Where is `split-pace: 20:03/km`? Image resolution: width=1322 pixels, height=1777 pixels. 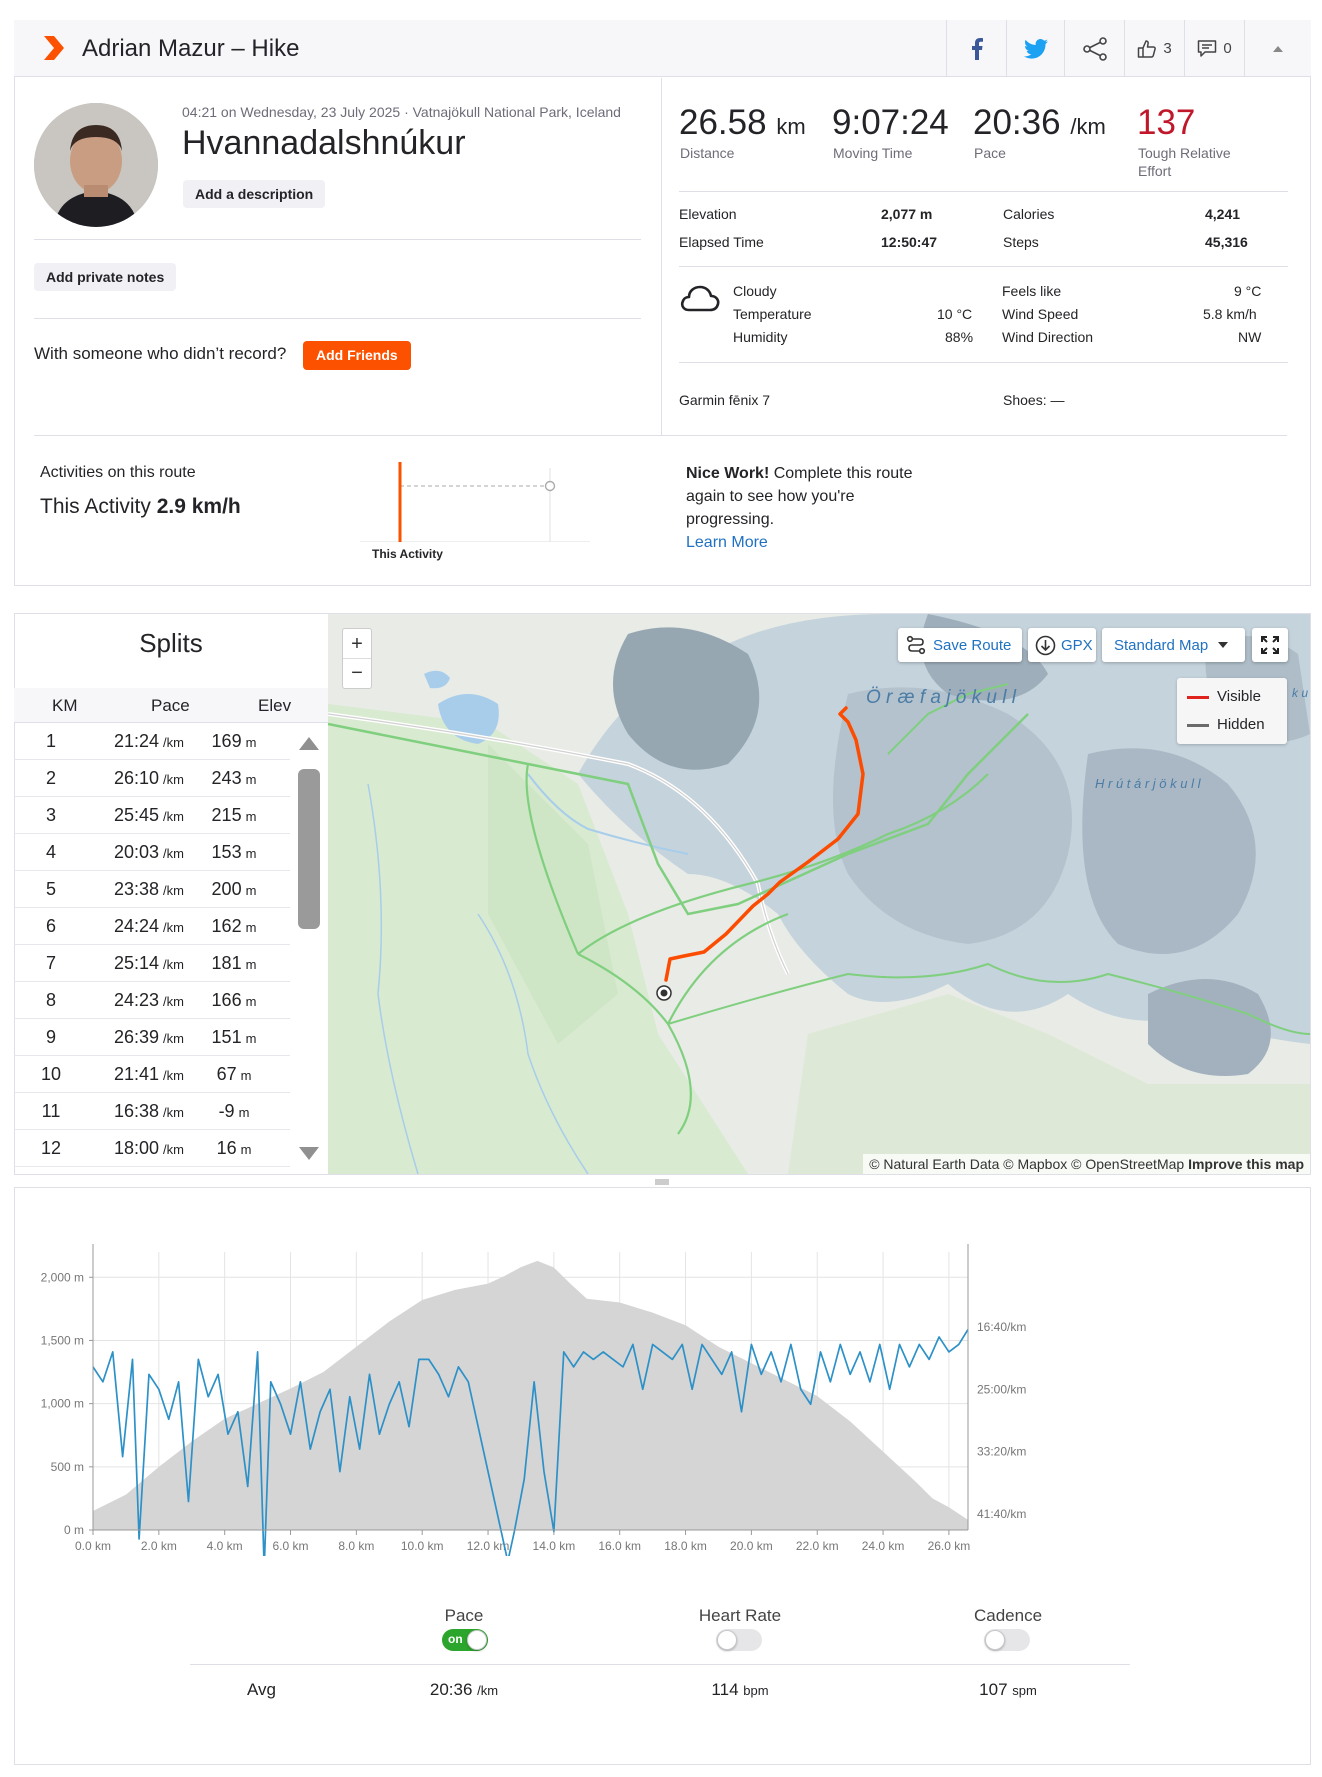 split-pace: 20:03/km is located at coordinates (149, 852).